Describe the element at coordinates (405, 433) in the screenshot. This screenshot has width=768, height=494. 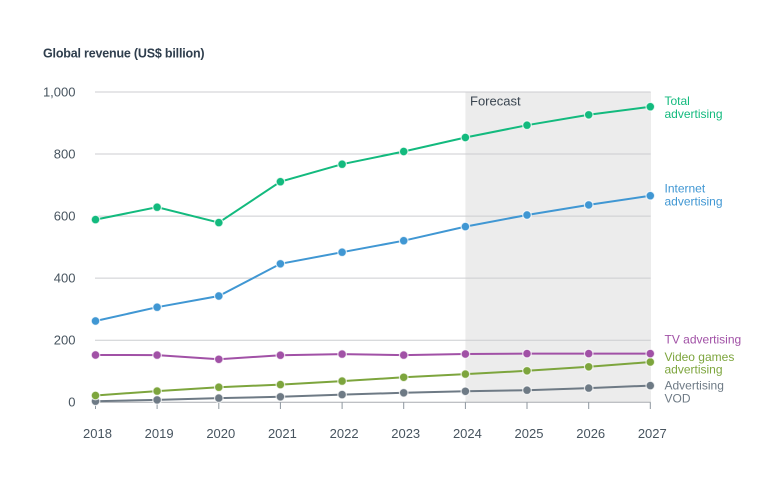
I see `svg-text: 2023` at that location.